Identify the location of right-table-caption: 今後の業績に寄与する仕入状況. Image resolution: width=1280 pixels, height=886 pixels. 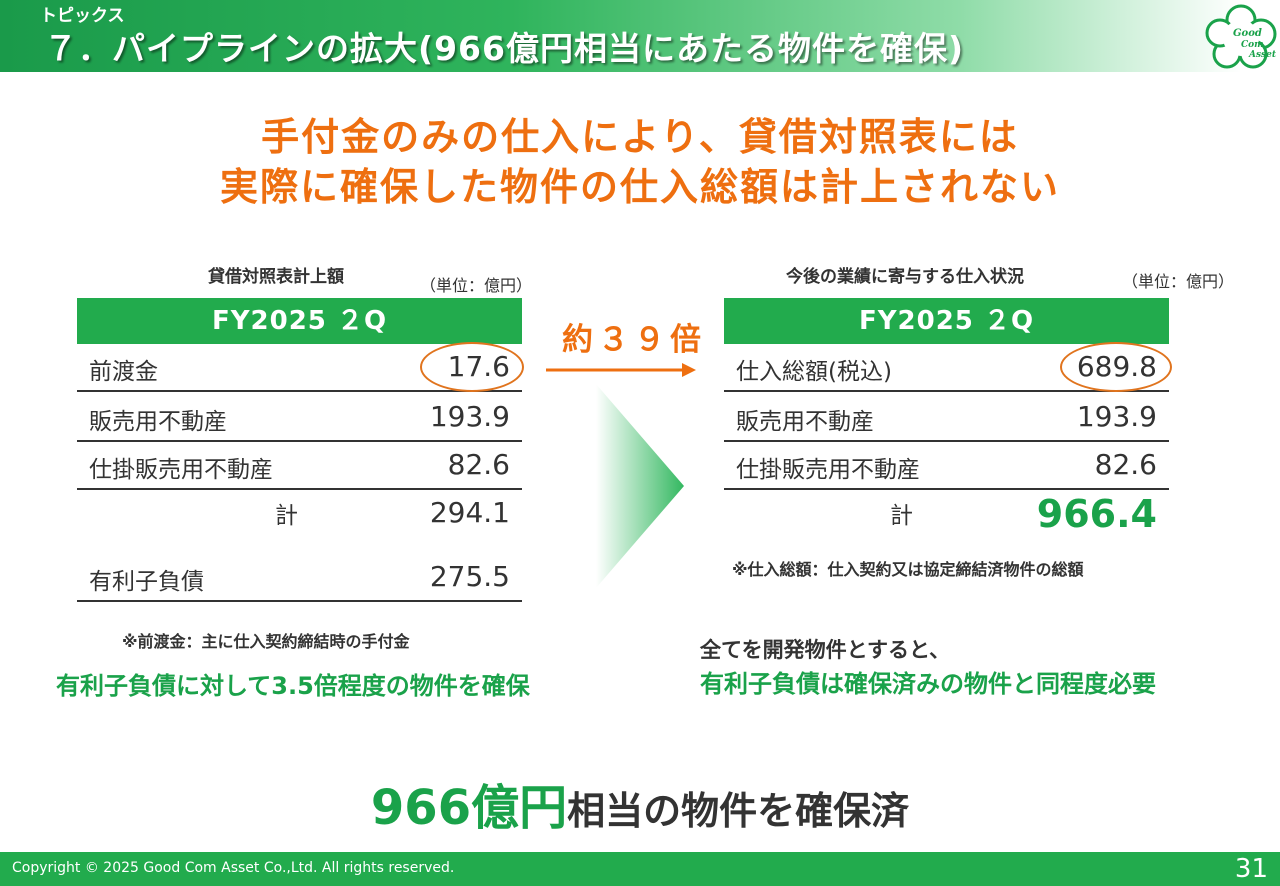
(905, 277).